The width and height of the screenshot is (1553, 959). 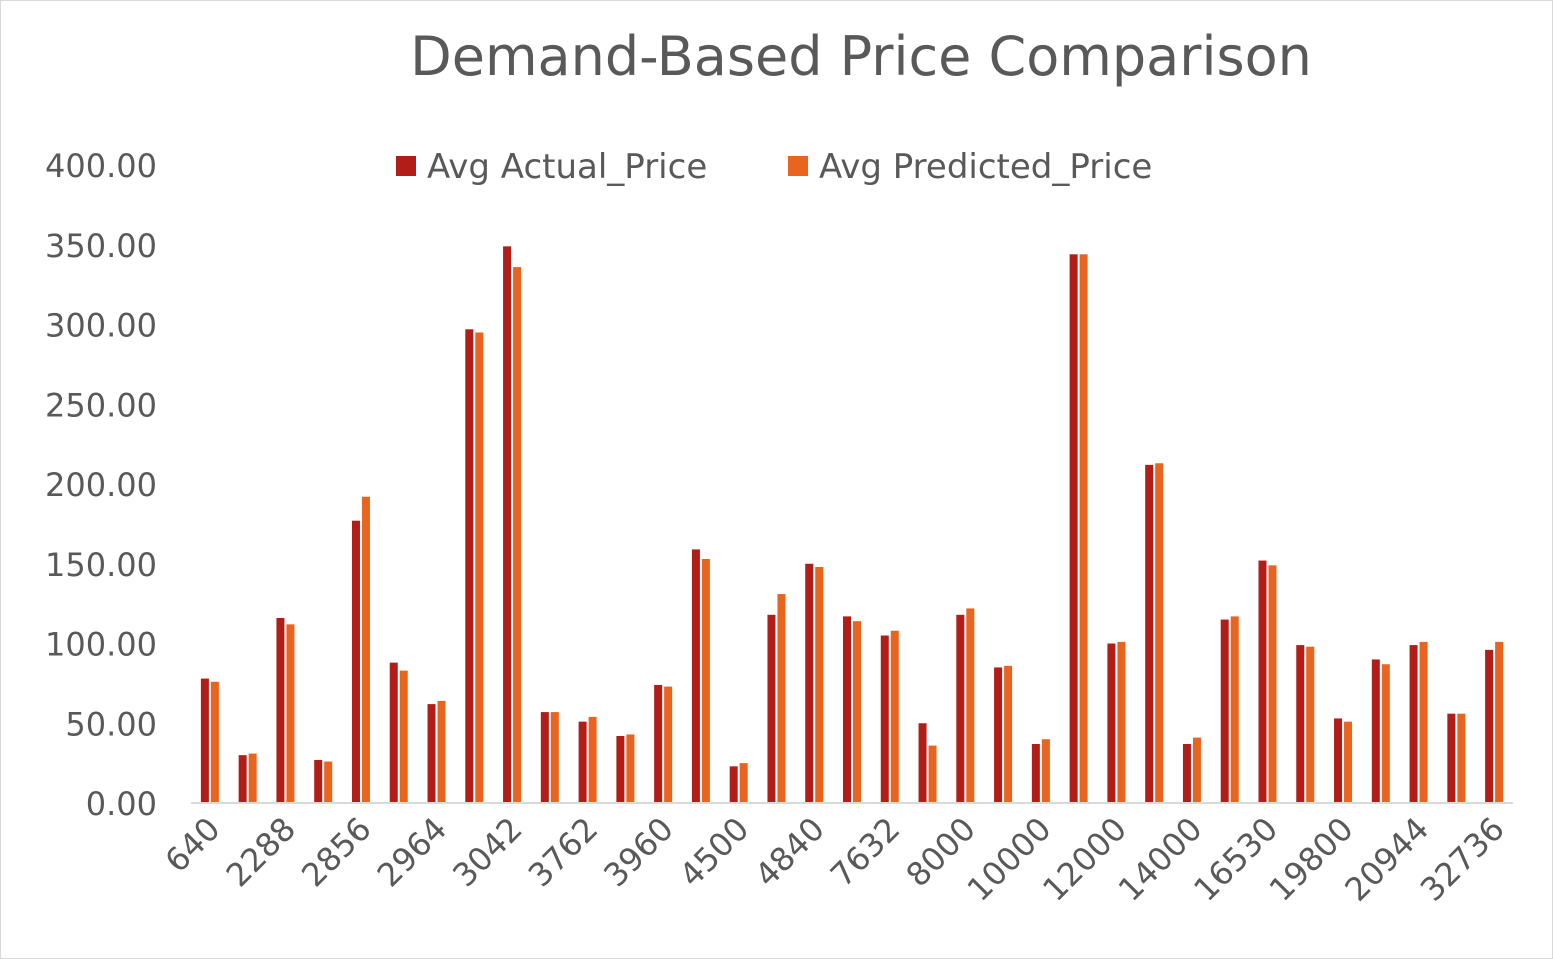 What do you see at coordinates (111, 724) in the screenshot?
I see `y-tick-label: 50.00` at bounding box center [111, 724].